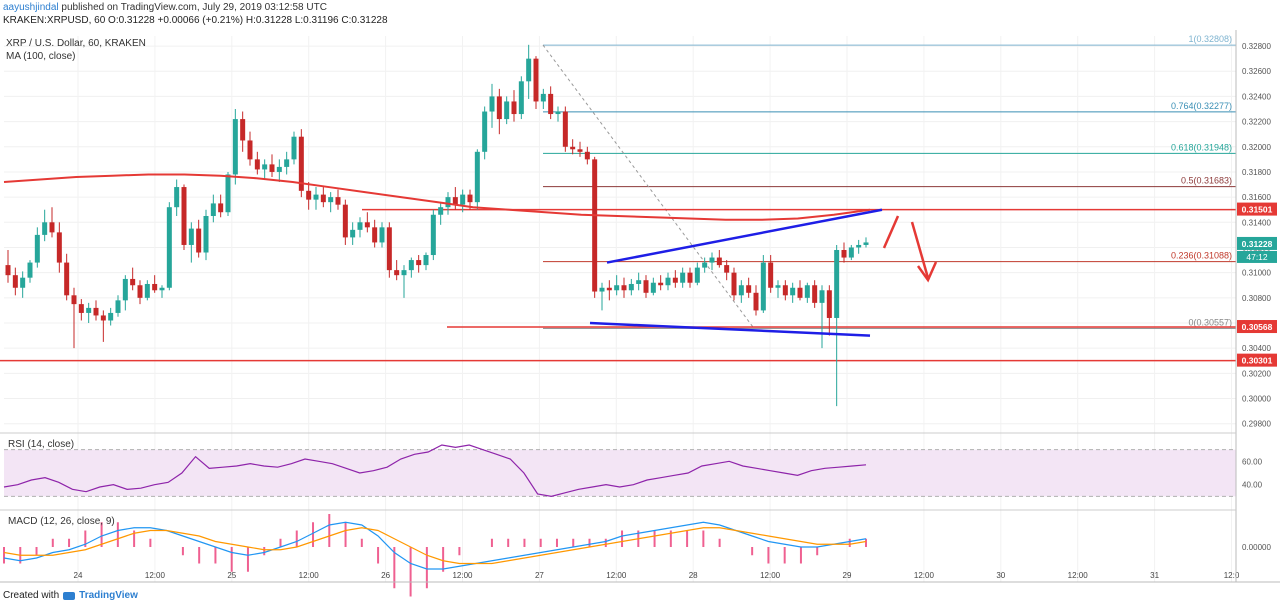 The image size is (1280, 608). I want to click on price-label-text: 0.31228, so click(1257, 244).